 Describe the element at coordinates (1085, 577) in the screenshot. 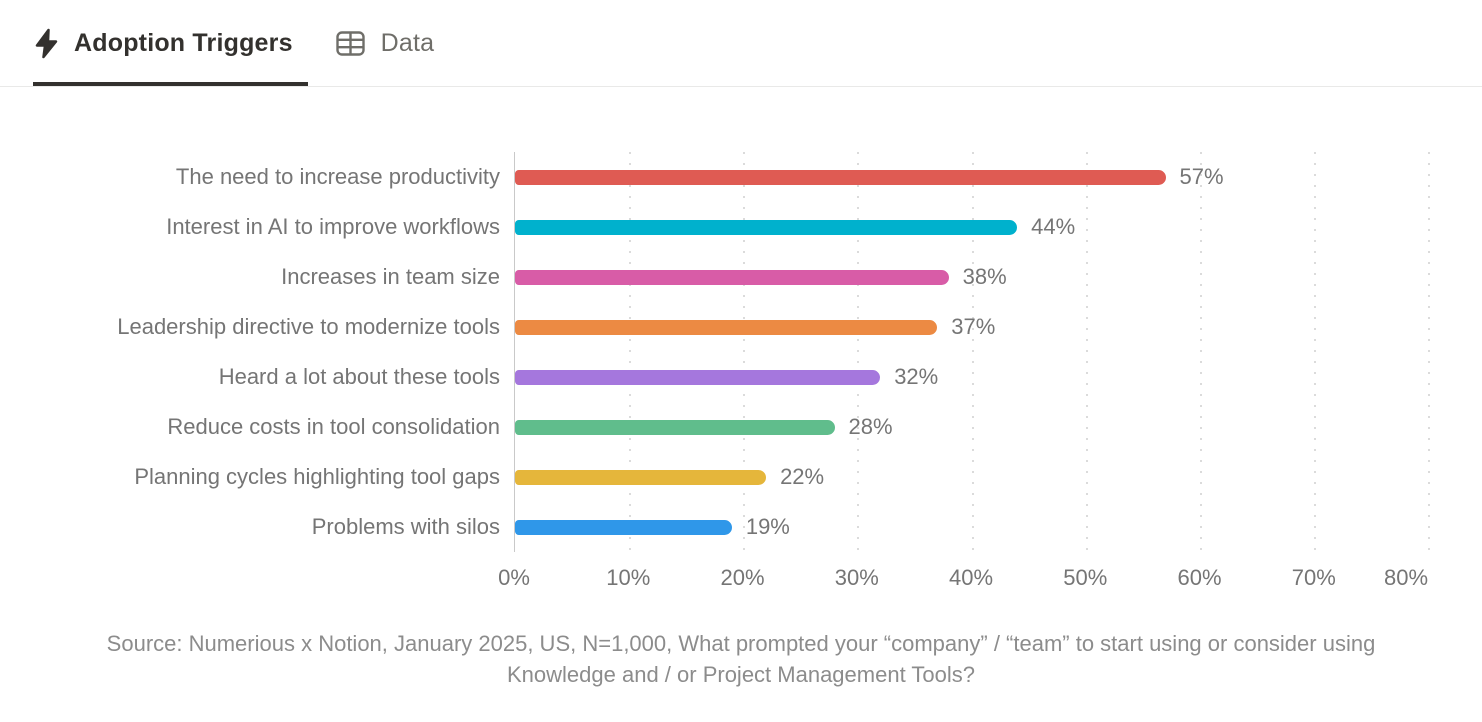

I see `x-tick-label: 50%` at that location.